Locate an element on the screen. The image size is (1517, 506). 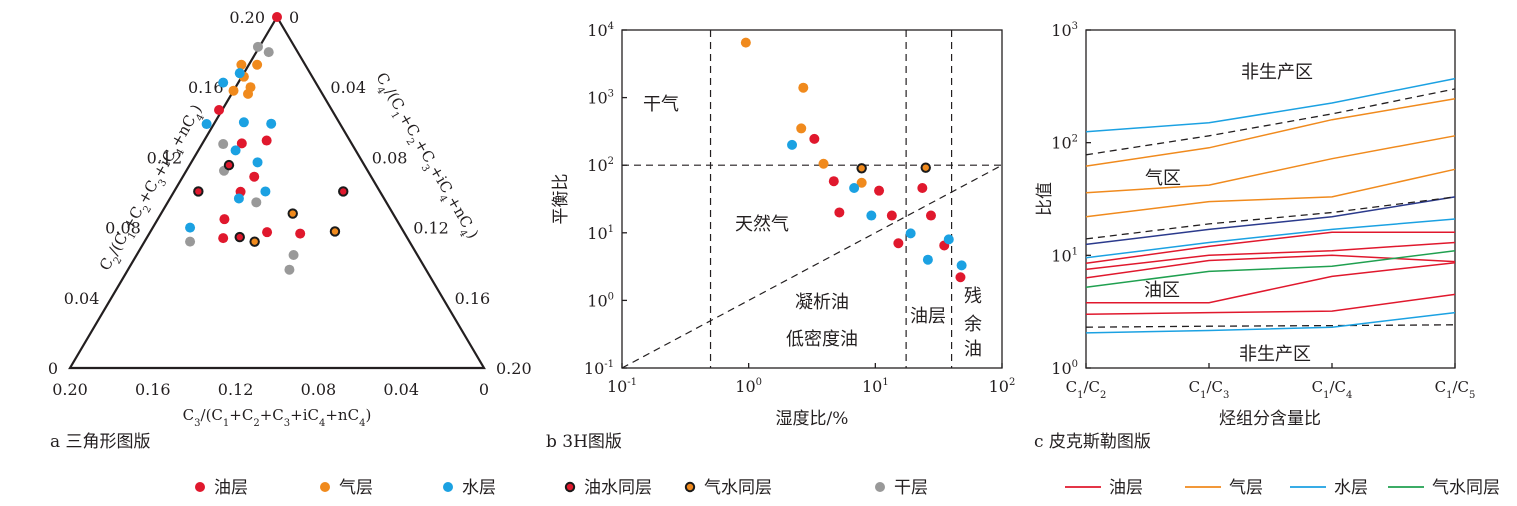
tick-part: /C is located at coordinates (1460, 387).